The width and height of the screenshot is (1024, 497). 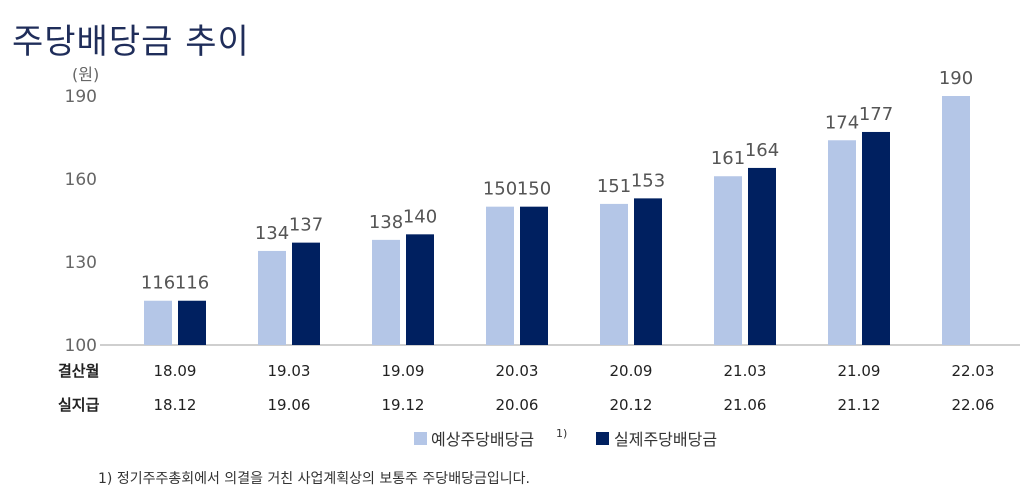 I want to click on x-category-label: 21.09, so click(x=859, y=371).